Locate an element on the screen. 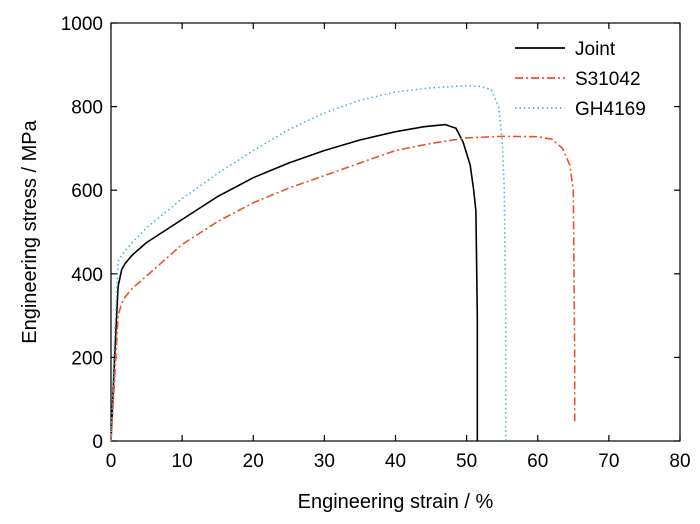 The height and width of the screenshot is (524, 700). x-tick-label: 0 is located at coordinates (111, 461).